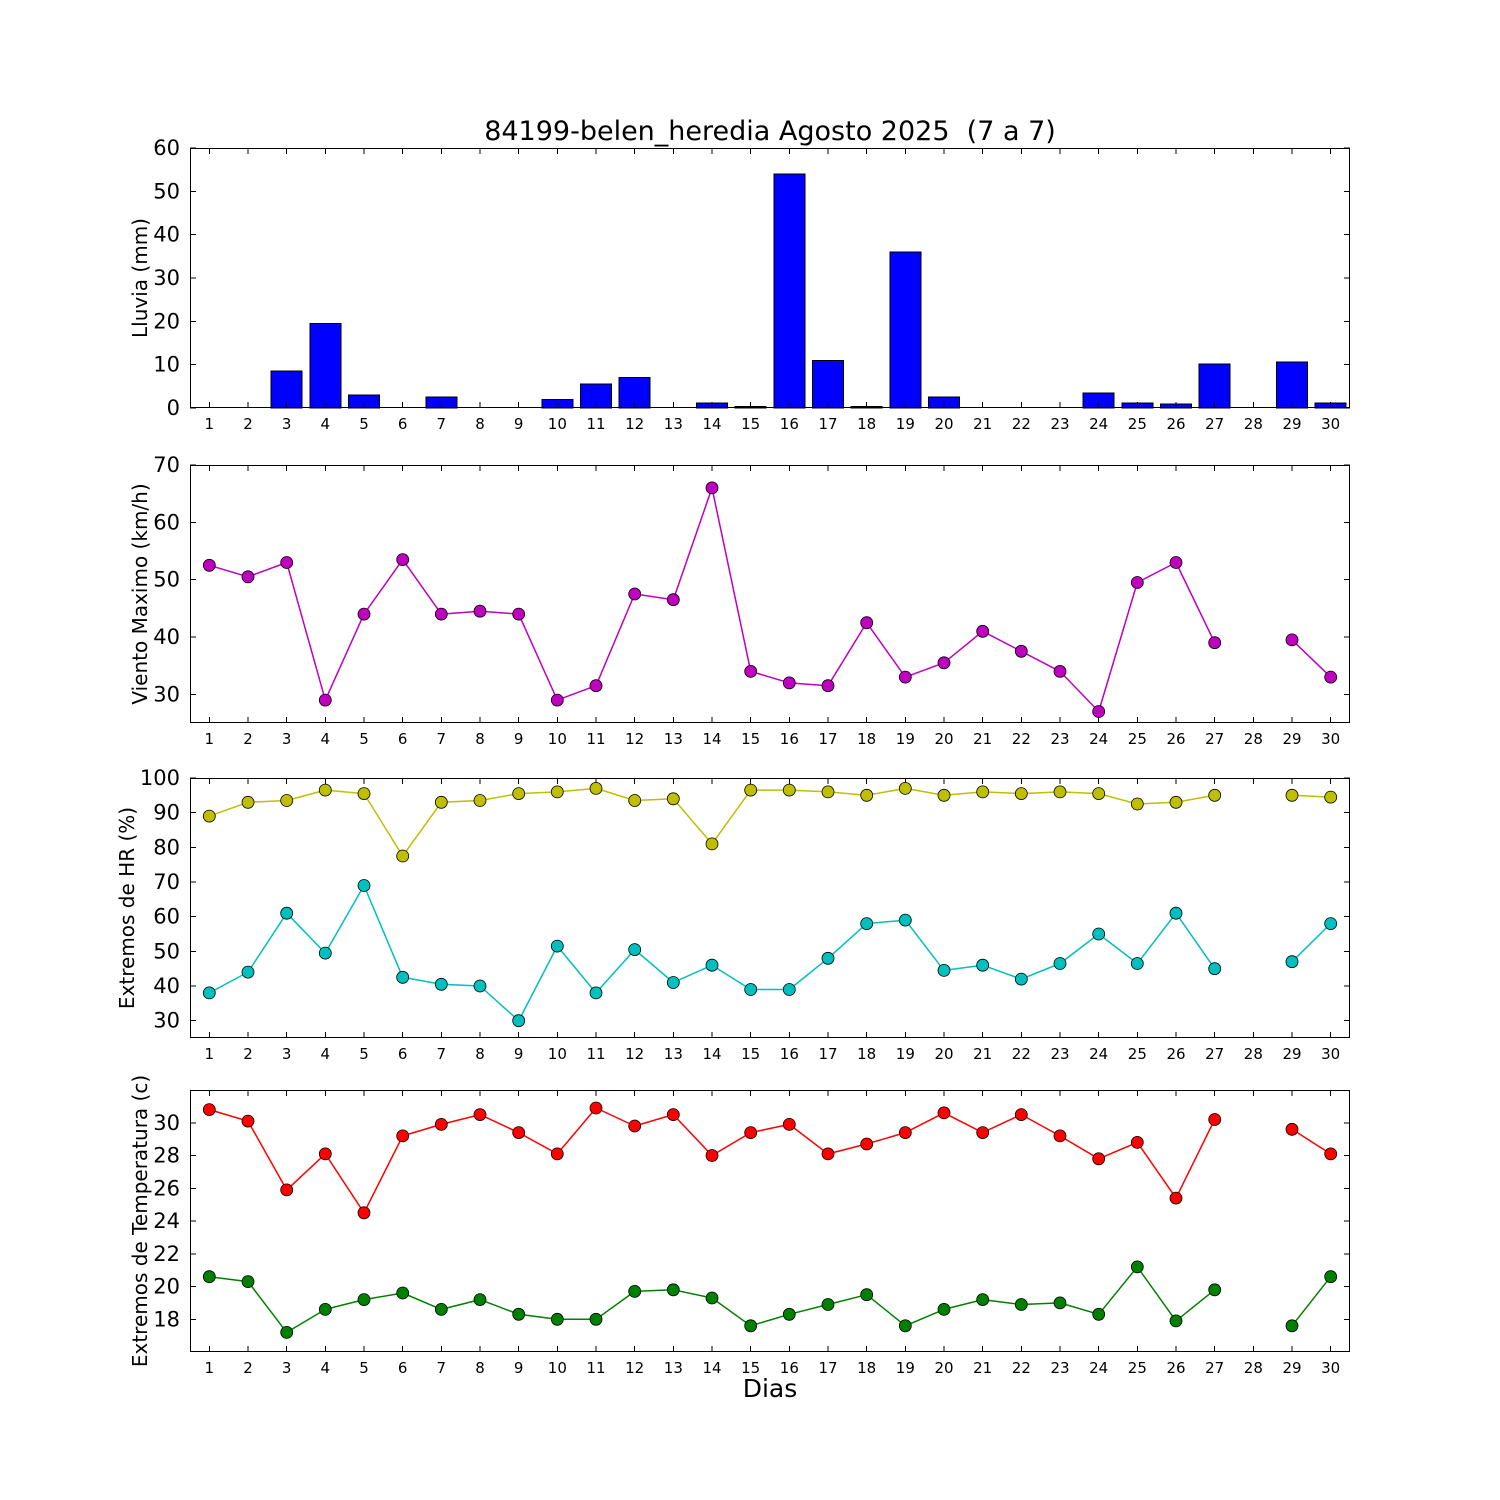 This screenshot has width=1500, height=1500. Describe the element at coordinates (403, 1054) in the screenshot. I see `svg-text: 6` at that location.